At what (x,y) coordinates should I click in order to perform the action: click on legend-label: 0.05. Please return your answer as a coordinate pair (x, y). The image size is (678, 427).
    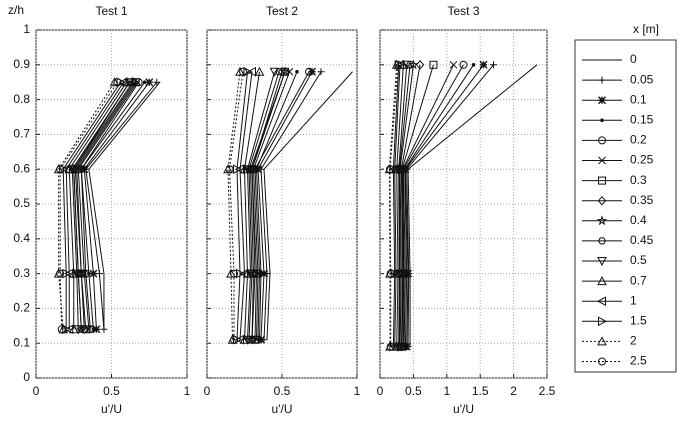
    Looking at the image, I should click on (642, 79).